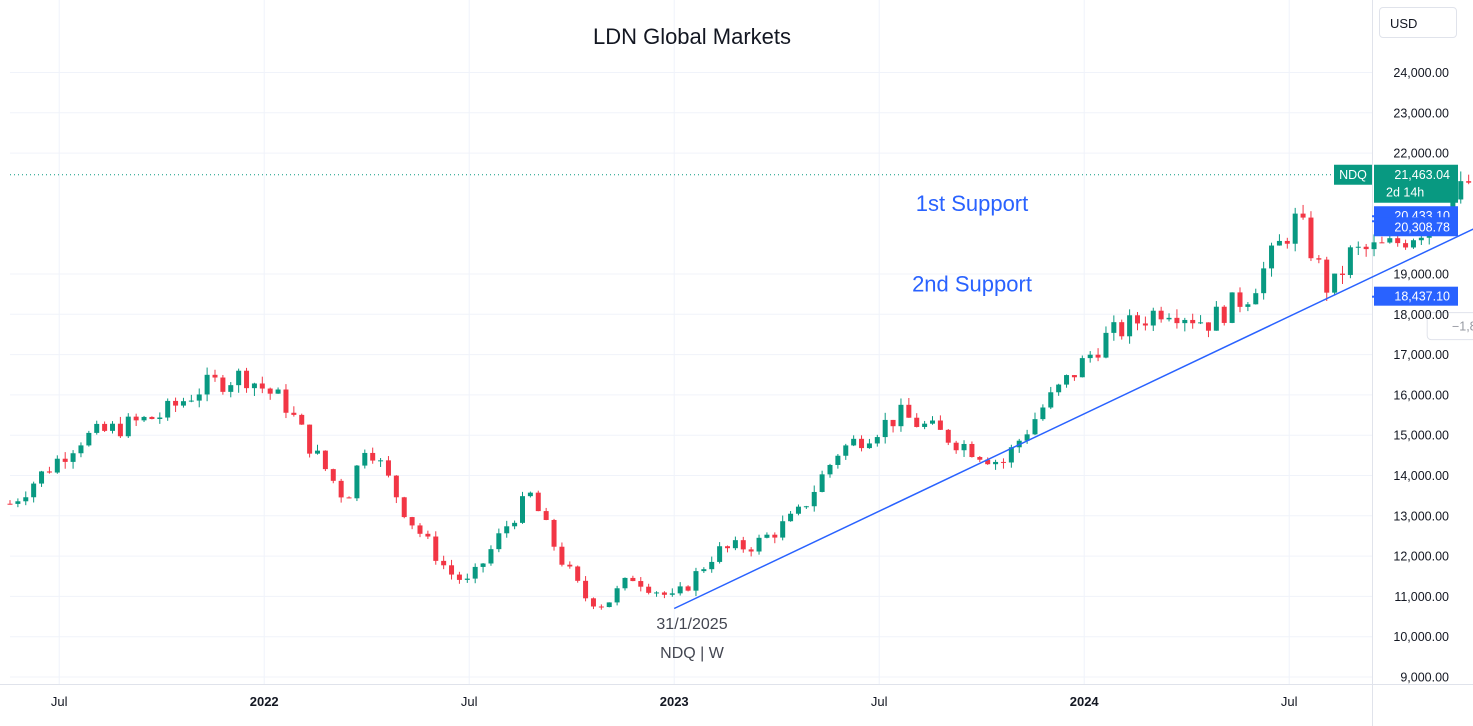 This screenshot has height=726, width=1473. What do you see at coordinates (1421, 315) in the screenshot?
I see `y-tick-label: 18,000.00` at bounding box center [1421, 315].